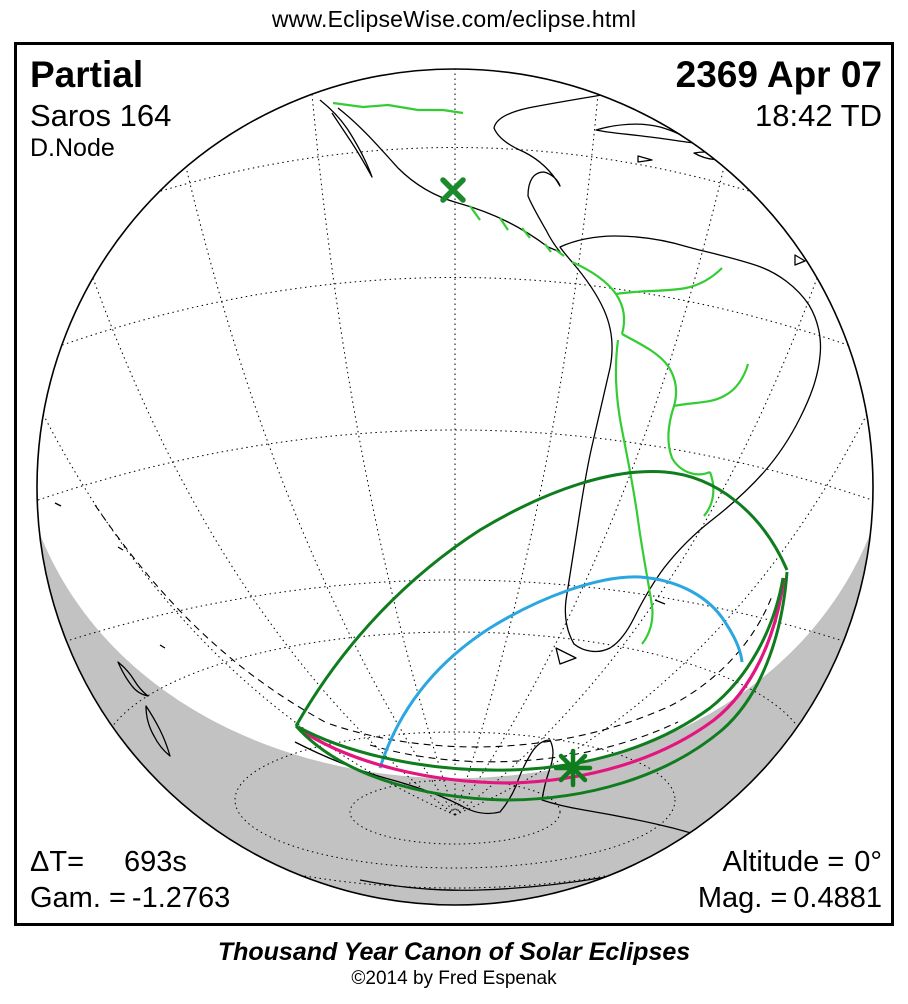  What do you see at coordinates (72, 148) in the screenshot?
I see `node-label: D.Node` at bounding box center [72, 148].